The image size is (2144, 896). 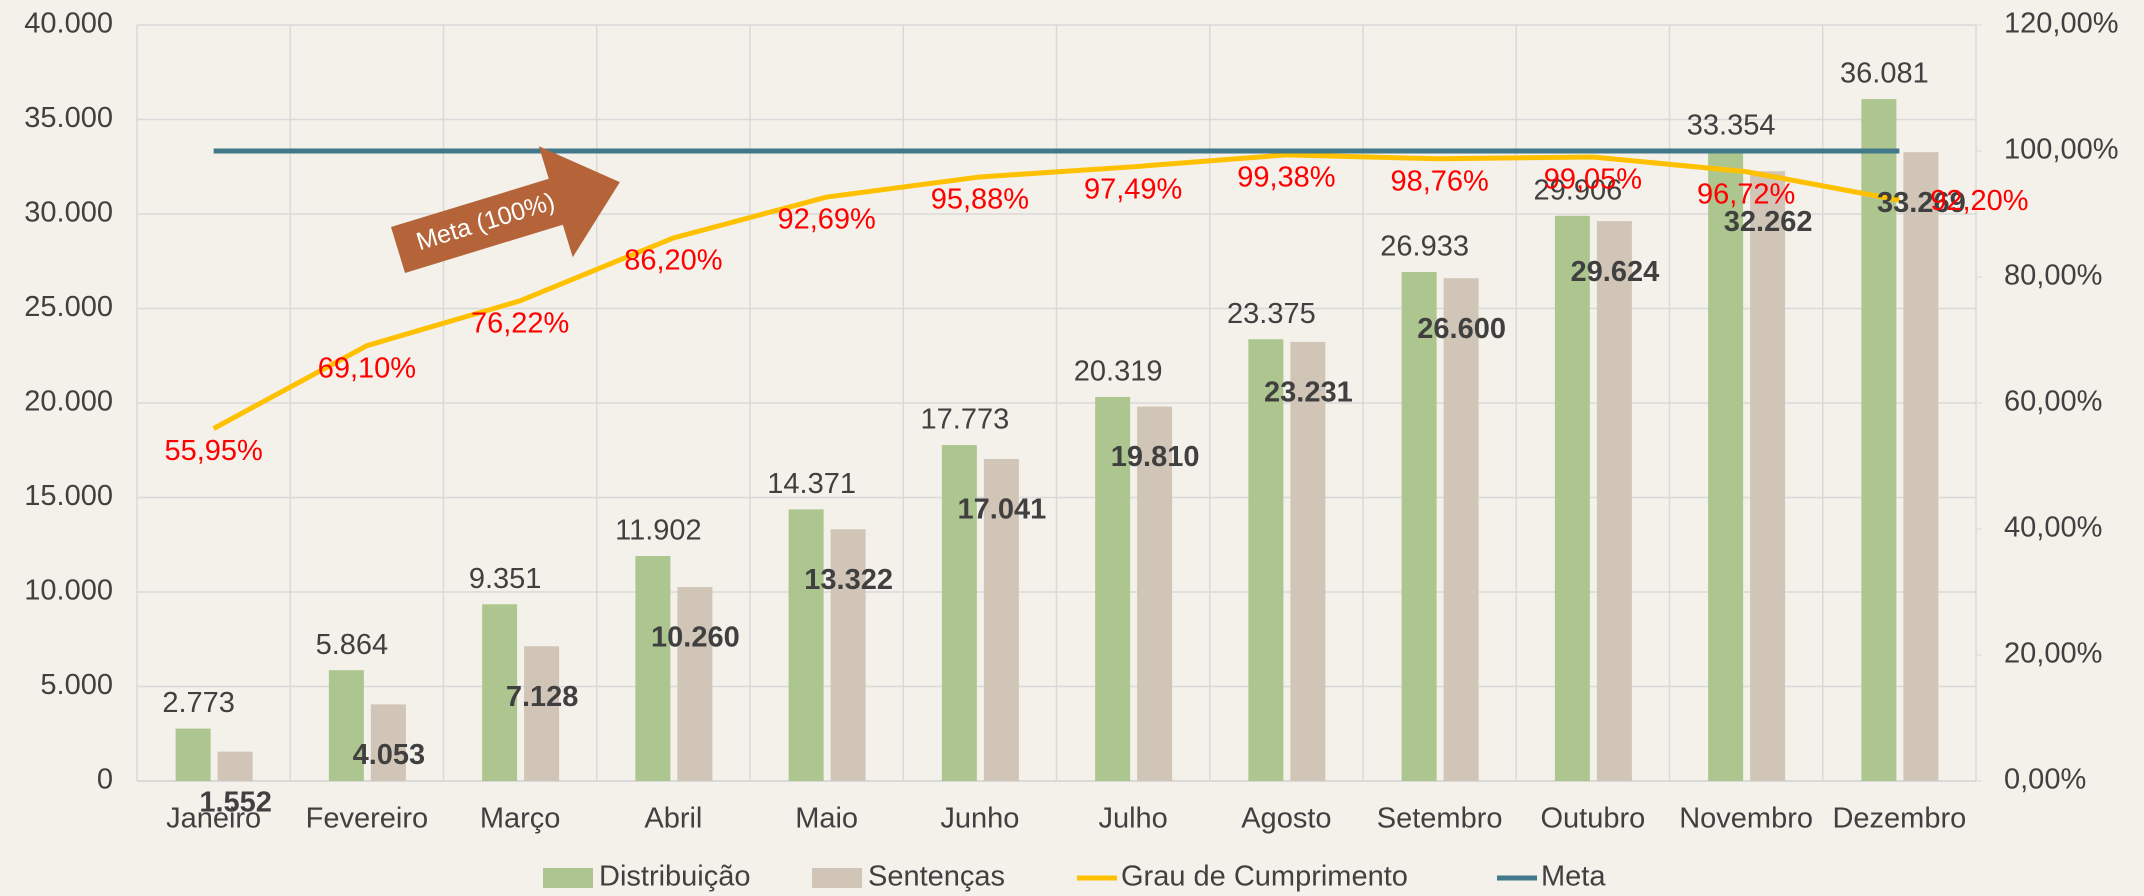 What do you see at coordinates (2061, 24) in the screenshot?
I see `y2-tick-label: 120,00%` at bounding box center [2061, 24].